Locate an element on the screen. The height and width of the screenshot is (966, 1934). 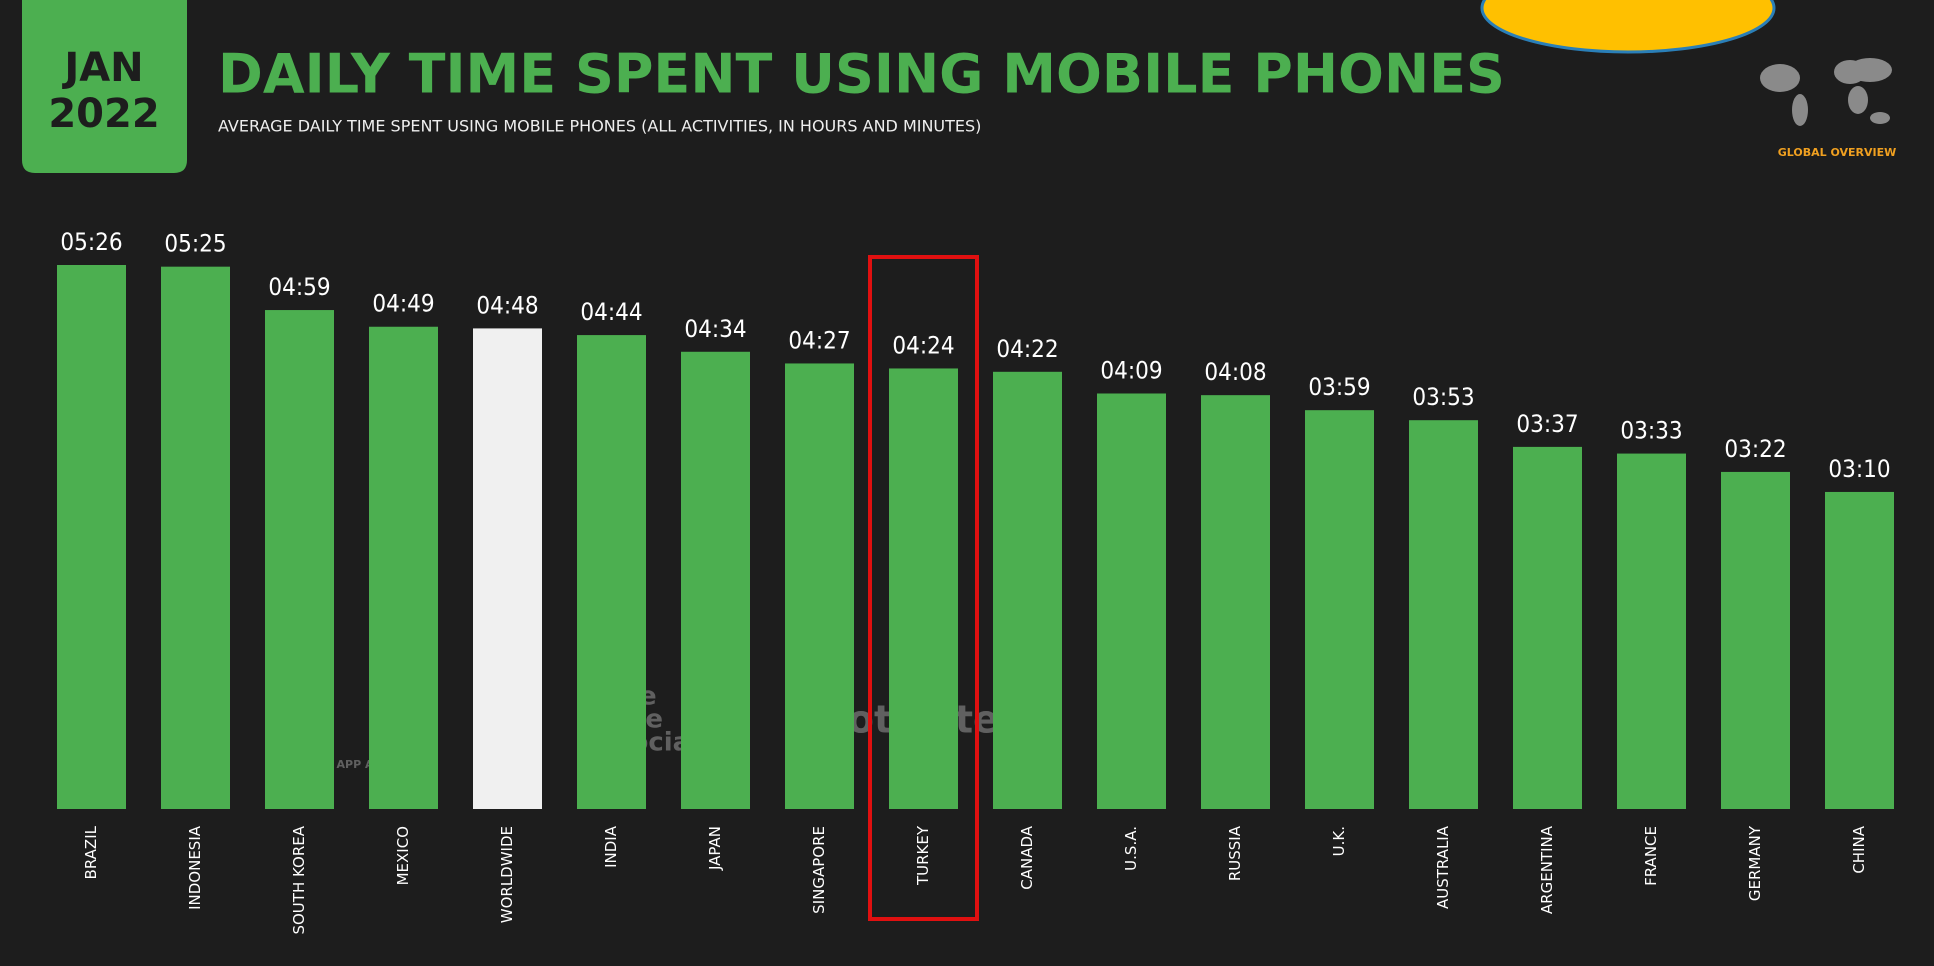
highlight-shape is located at coordinates (1628, 27).